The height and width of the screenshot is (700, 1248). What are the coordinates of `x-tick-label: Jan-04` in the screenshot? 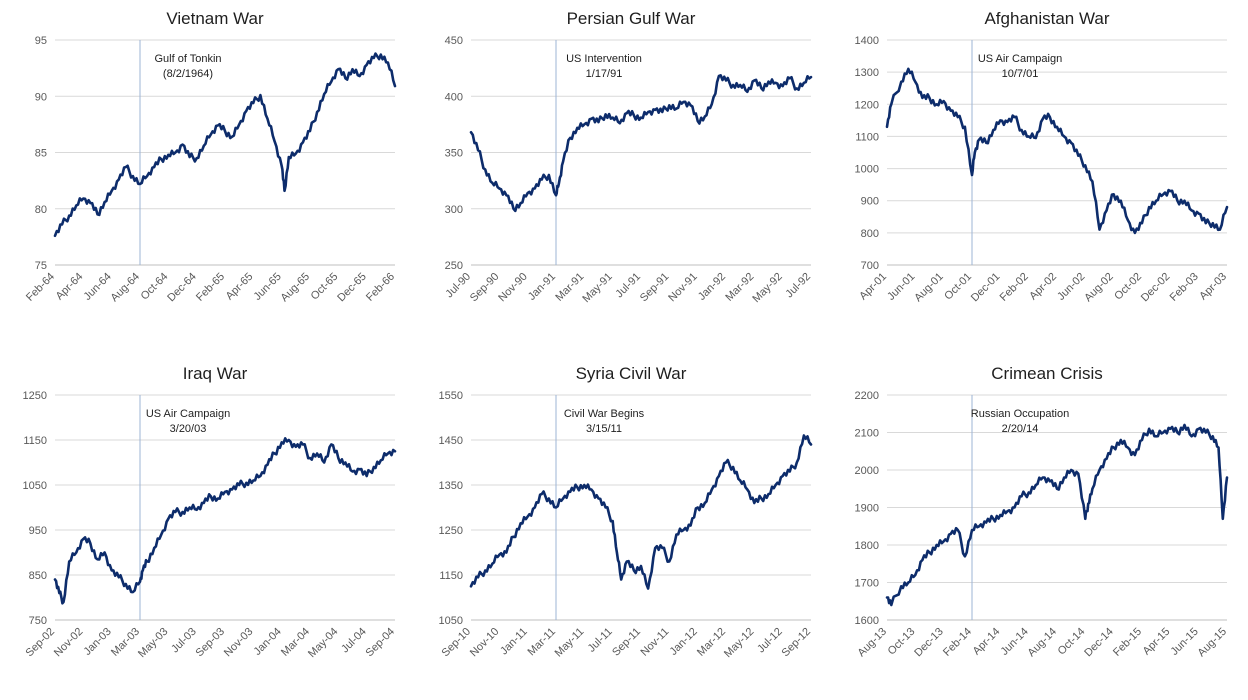 It's located at (268, 642).